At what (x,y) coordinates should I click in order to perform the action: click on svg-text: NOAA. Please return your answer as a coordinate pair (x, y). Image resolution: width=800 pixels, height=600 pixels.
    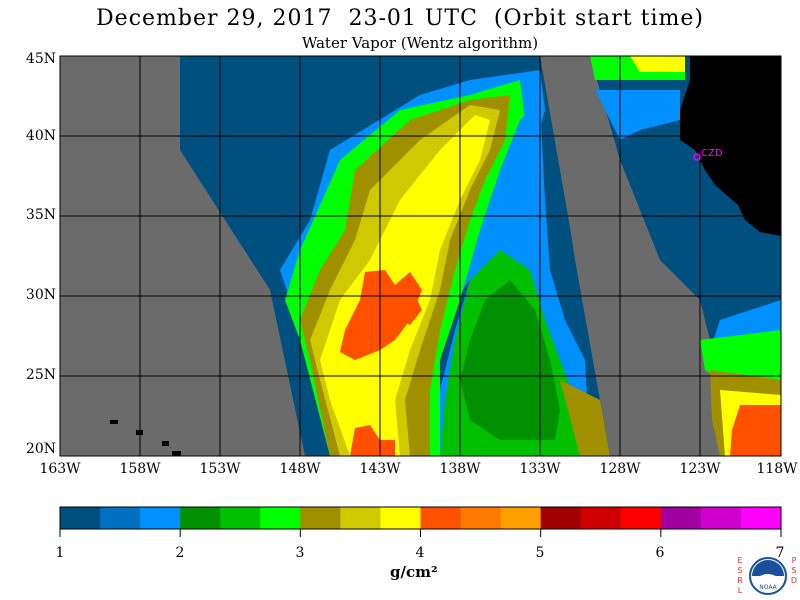
    Looking at the image, I should click on (768, 587).